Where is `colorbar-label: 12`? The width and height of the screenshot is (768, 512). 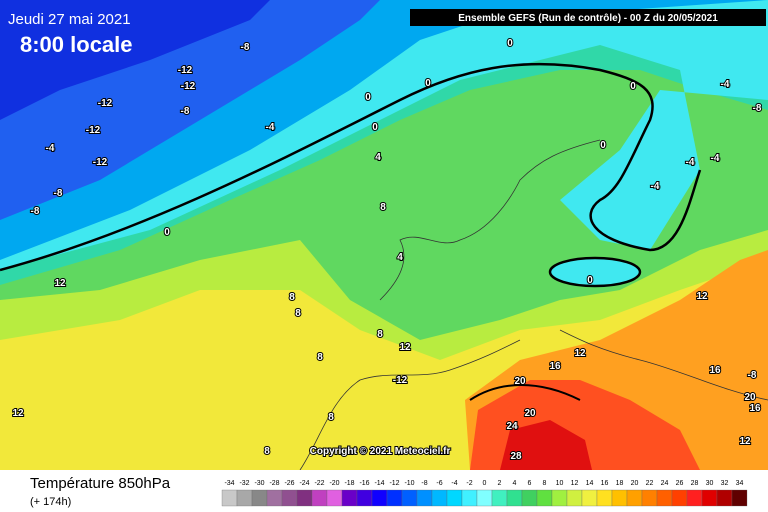 colorbar-label: 12 is located at coordinates (575, 483).